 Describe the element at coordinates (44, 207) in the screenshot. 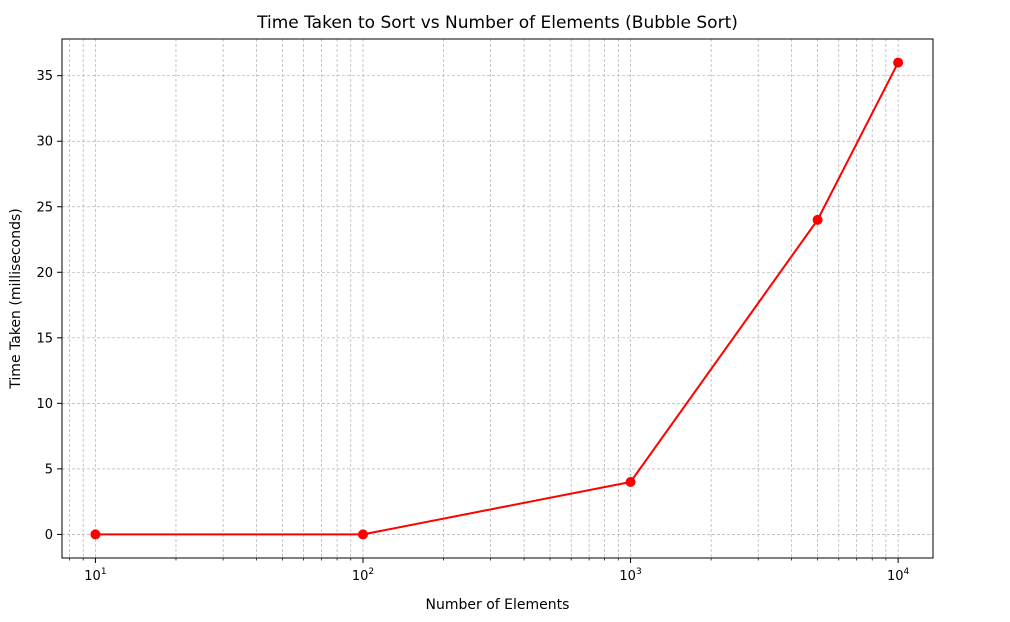

I see `y-tick-label: 25` at that location.